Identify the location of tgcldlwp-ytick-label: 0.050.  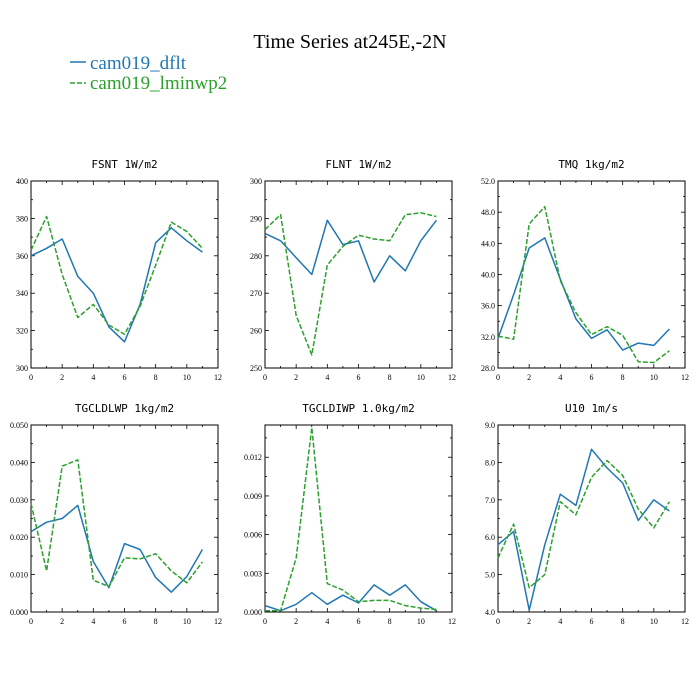
(19, 425).